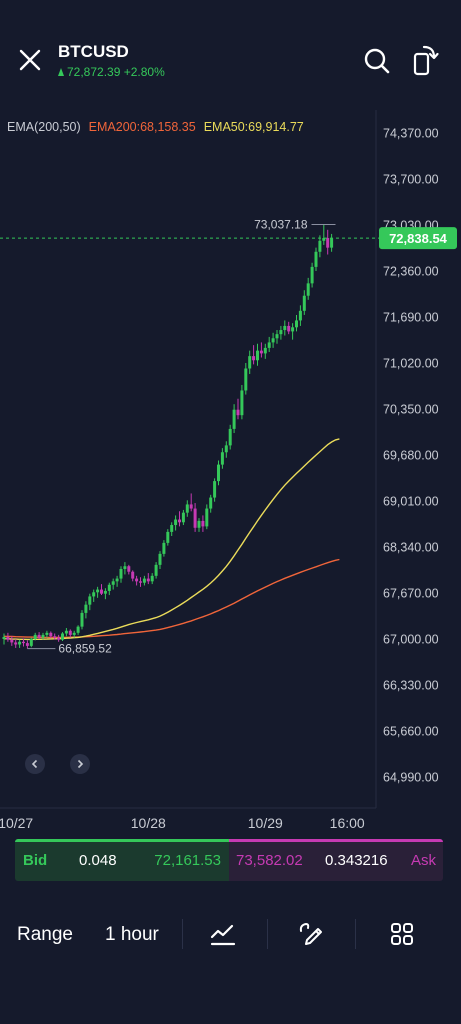 This screenshot has width=461, height=1024. I want to click on price-change-text: 72,872.39 +2.80%, so click(116, 72).